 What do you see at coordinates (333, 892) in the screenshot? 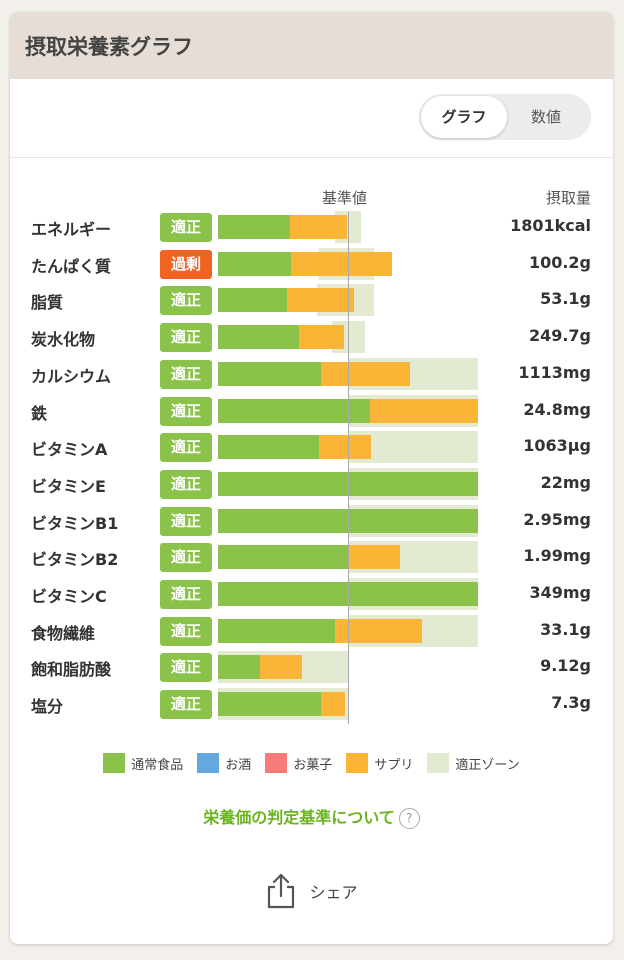
I see `share-label: シェア` at bounding box center [333, 892].